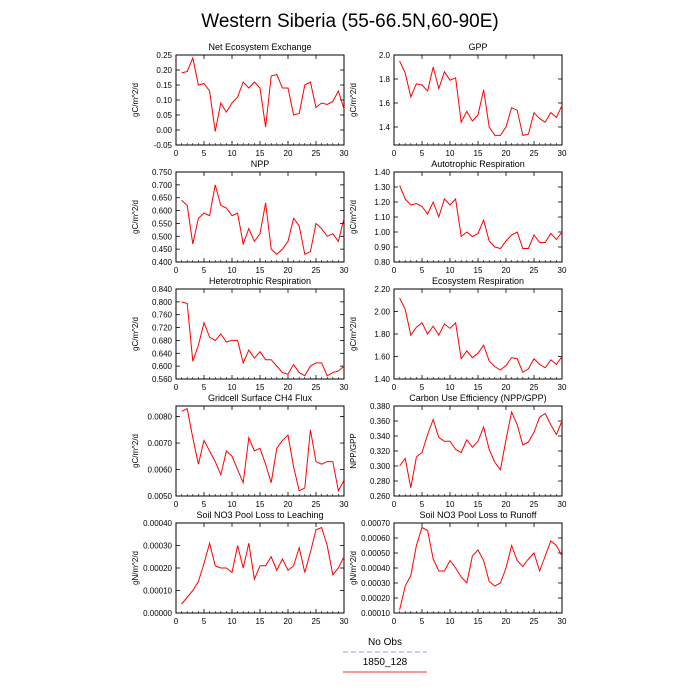 The height and width of the screenshot is (700, 700). Describe the element at coordinates (385, 662) in the screenshot. I see `legend-label: 1850_128` at that location.